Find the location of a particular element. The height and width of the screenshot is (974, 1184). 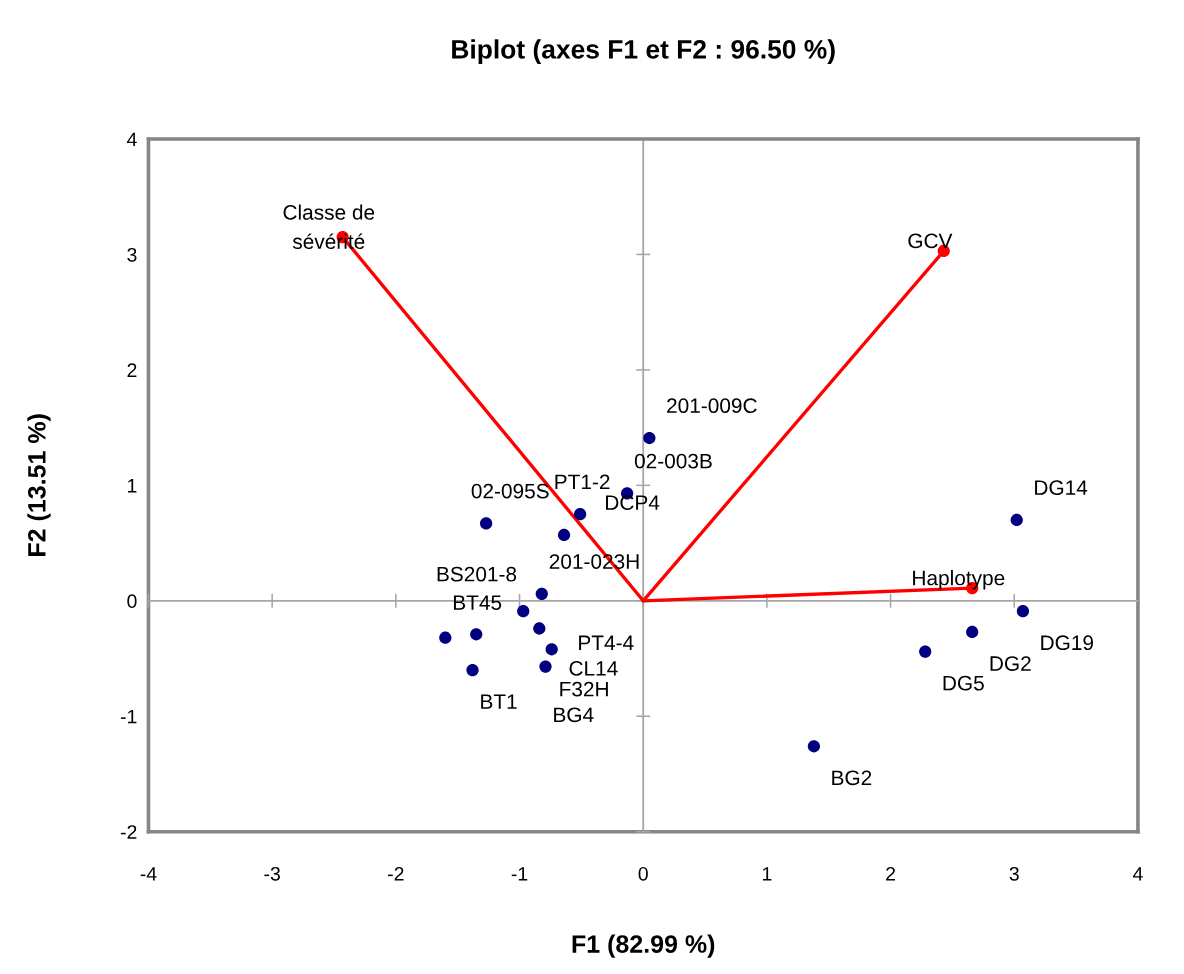

annotation: 201-009C is located at coordinates (712, 406).